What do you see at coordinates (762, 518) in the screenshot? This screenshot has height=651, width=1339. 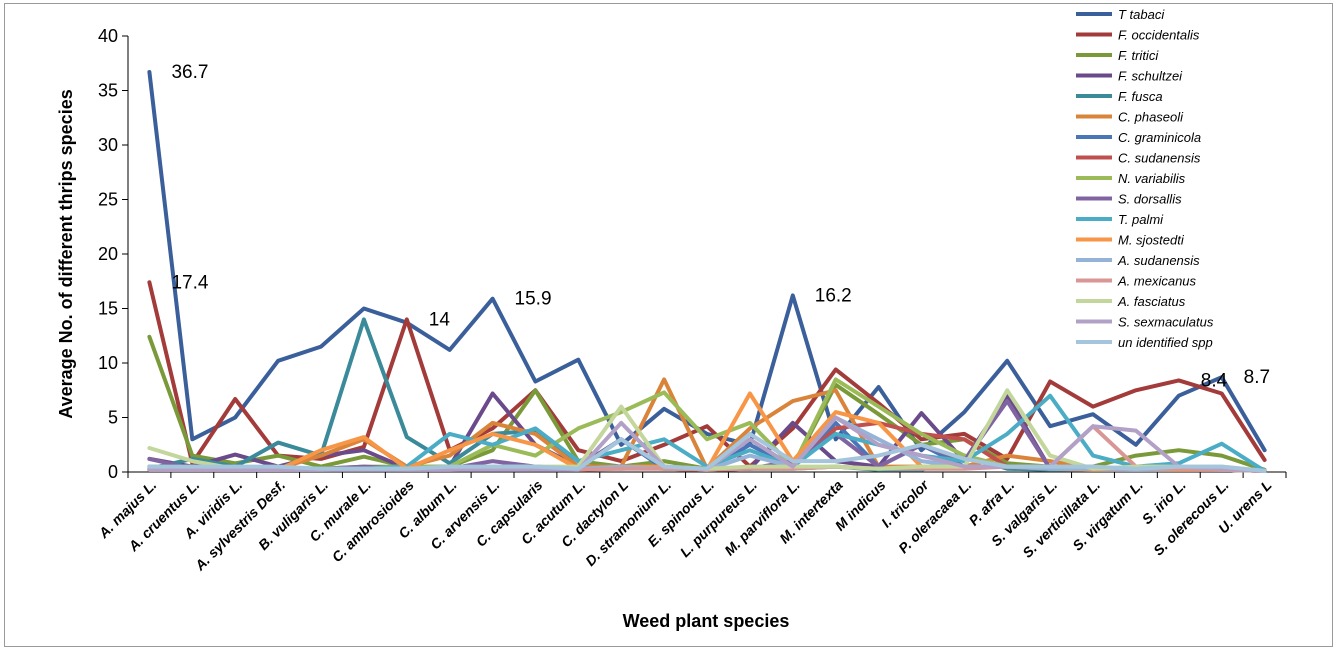 I see `x-tick-label: M. parviflora L.` at bounding box center [762, 518].